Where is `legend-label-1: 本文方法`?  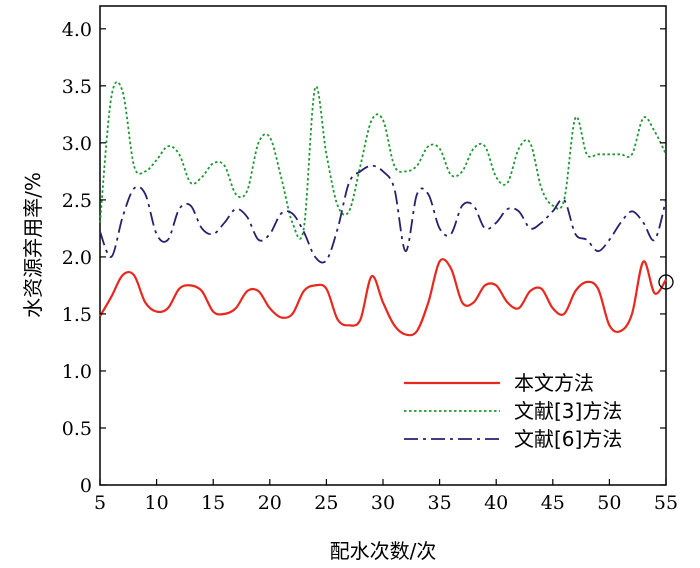
legend-label-1: 本文方法 is located at coordinates (554, 383).